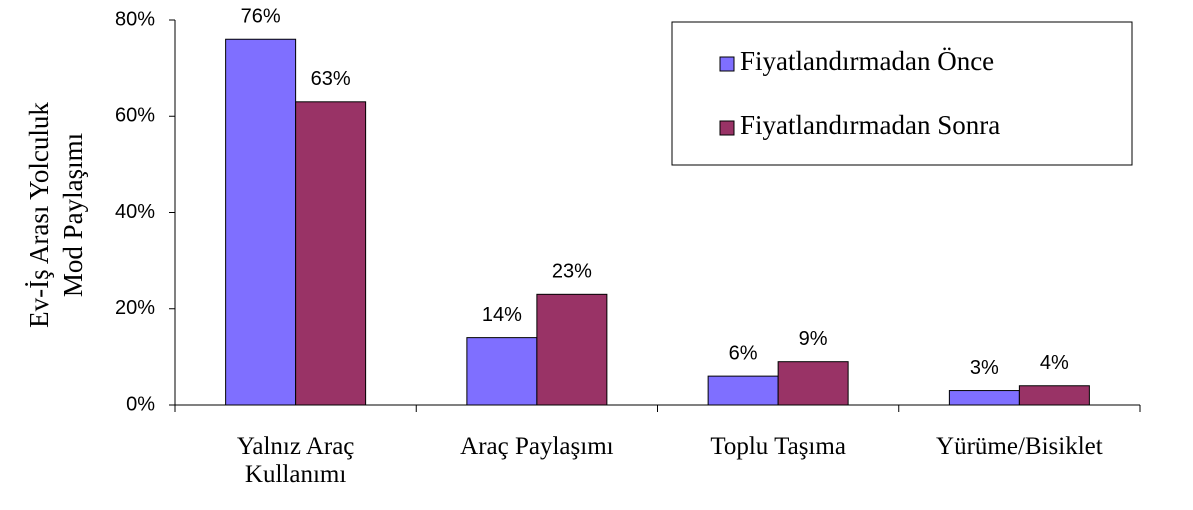 The height and width of the screenshot is (510, 1193). I want to click on legend-label: Fiyatlandırmadan Sonra, so click(870, 125).